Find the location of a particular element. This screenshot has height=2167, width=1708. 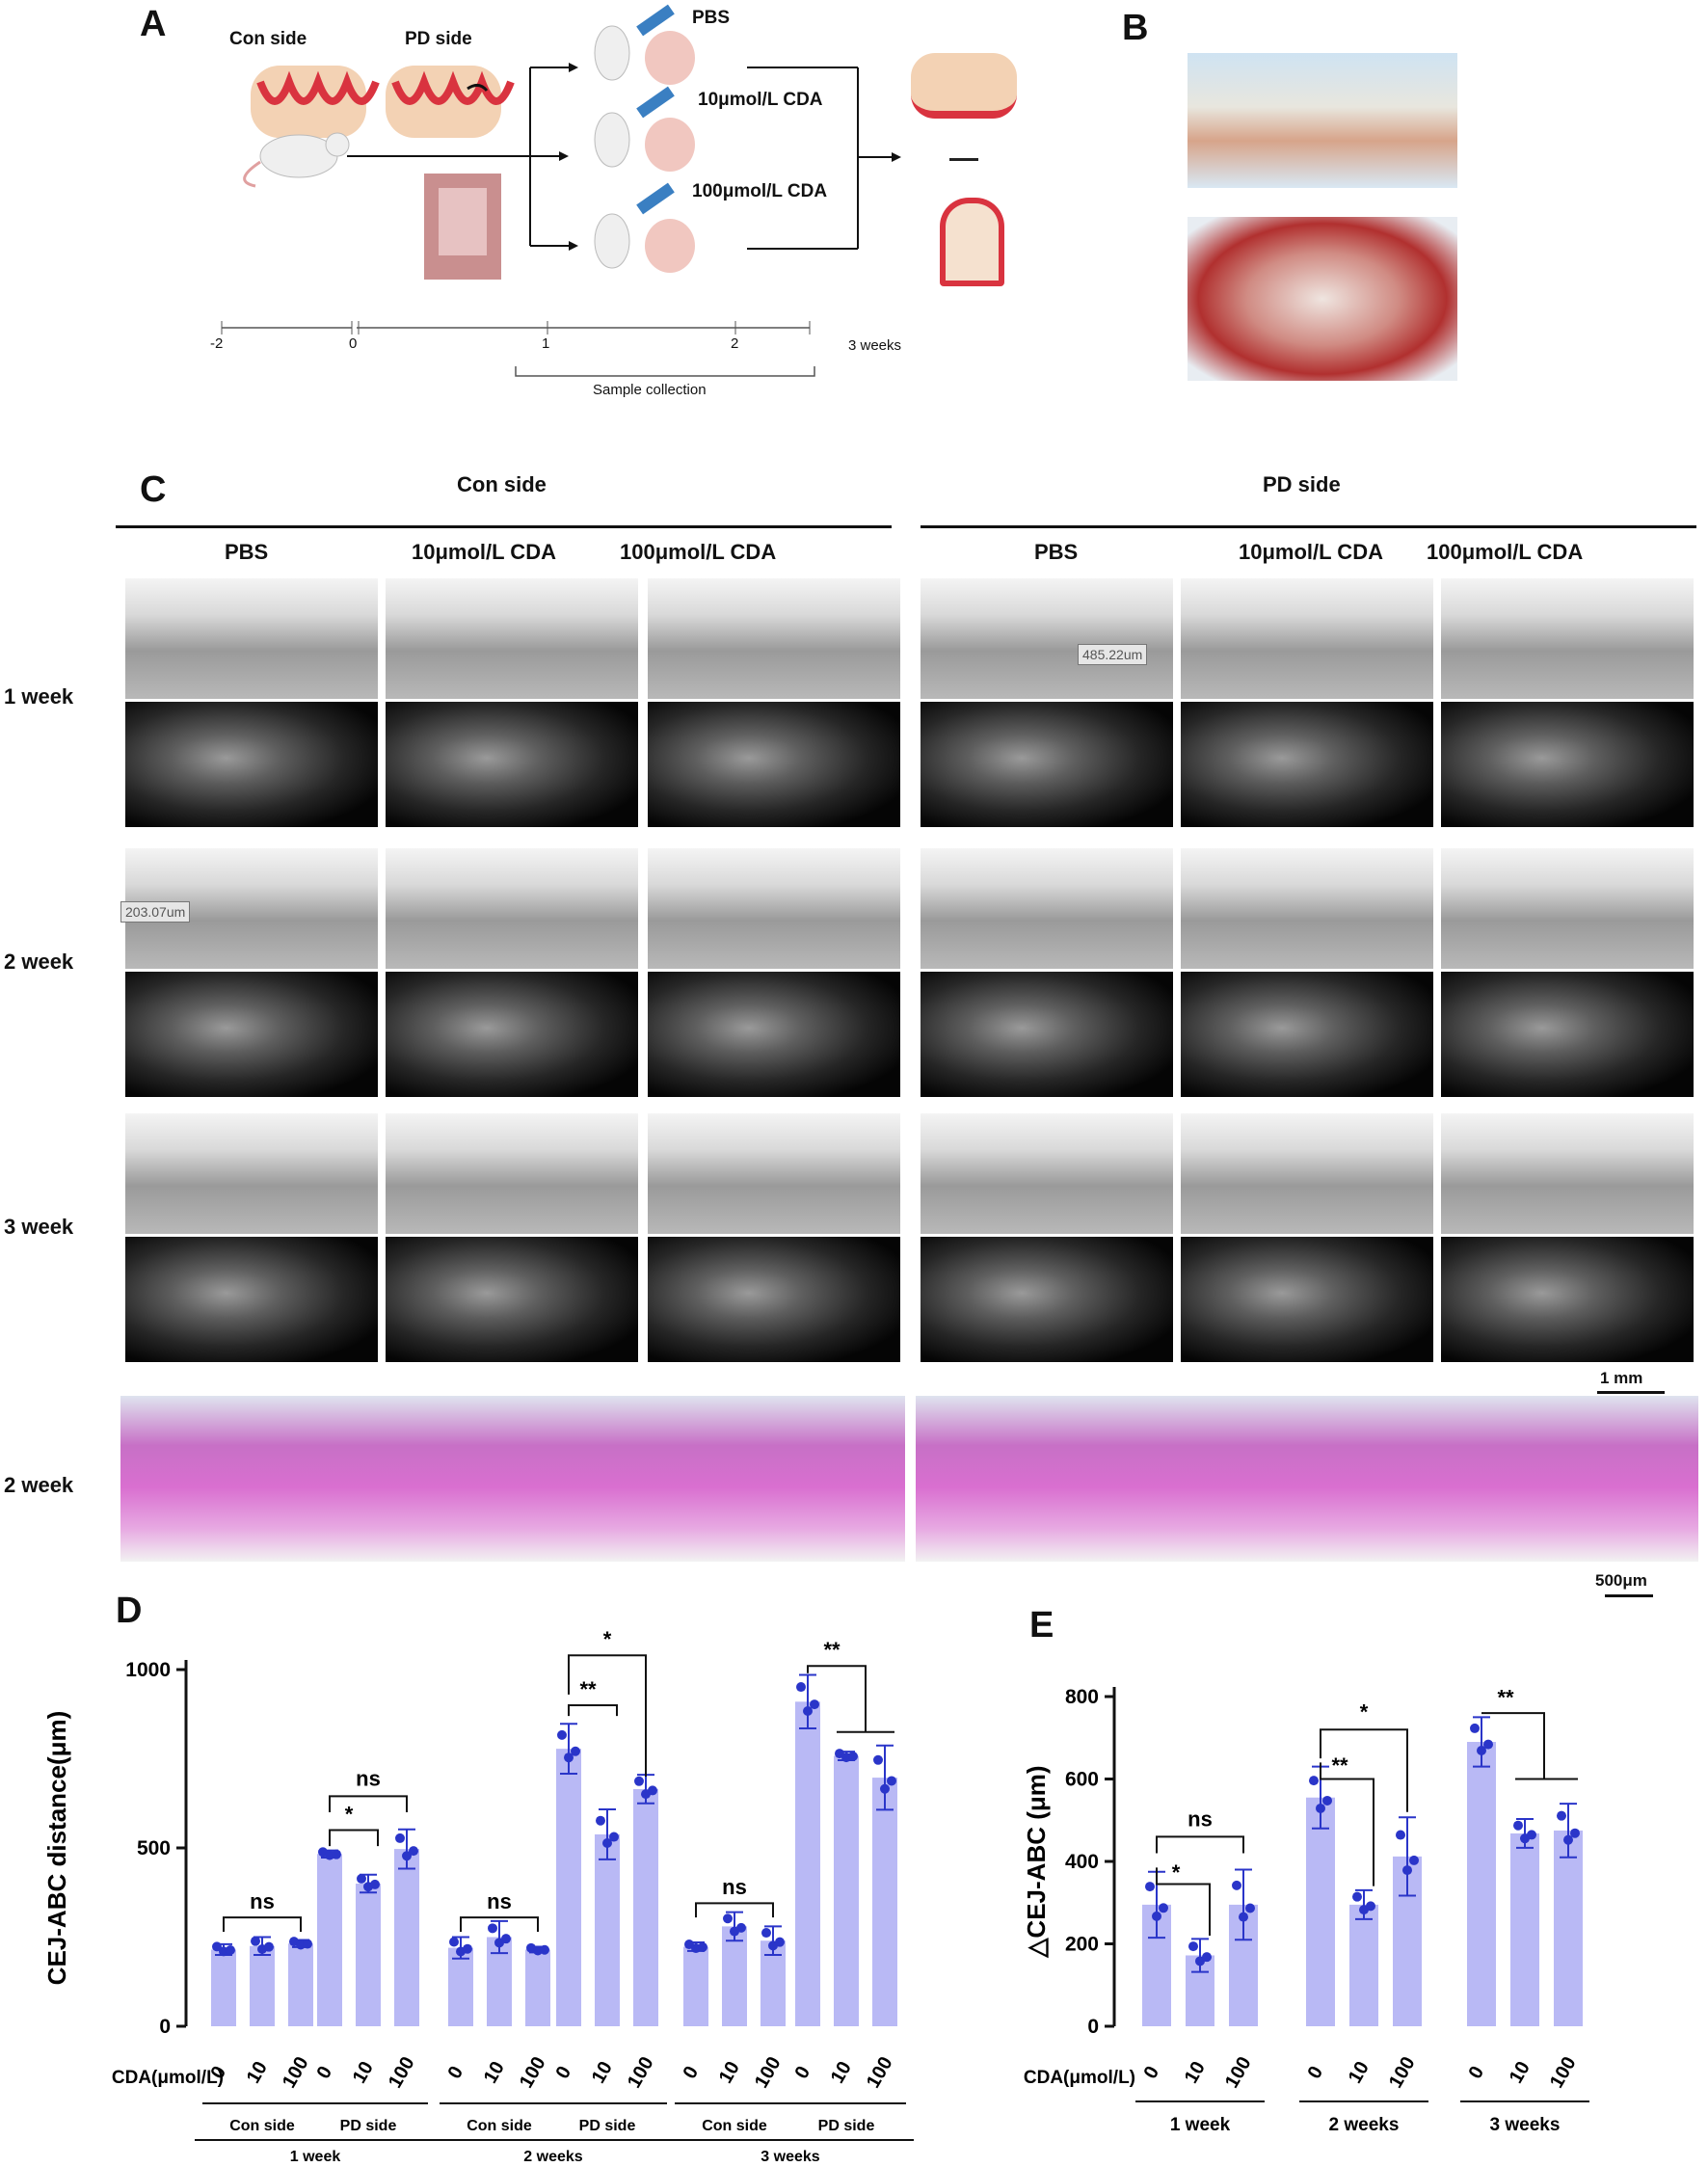

y-tick-label-2: 1000 is located at coordinates (148, 1670).